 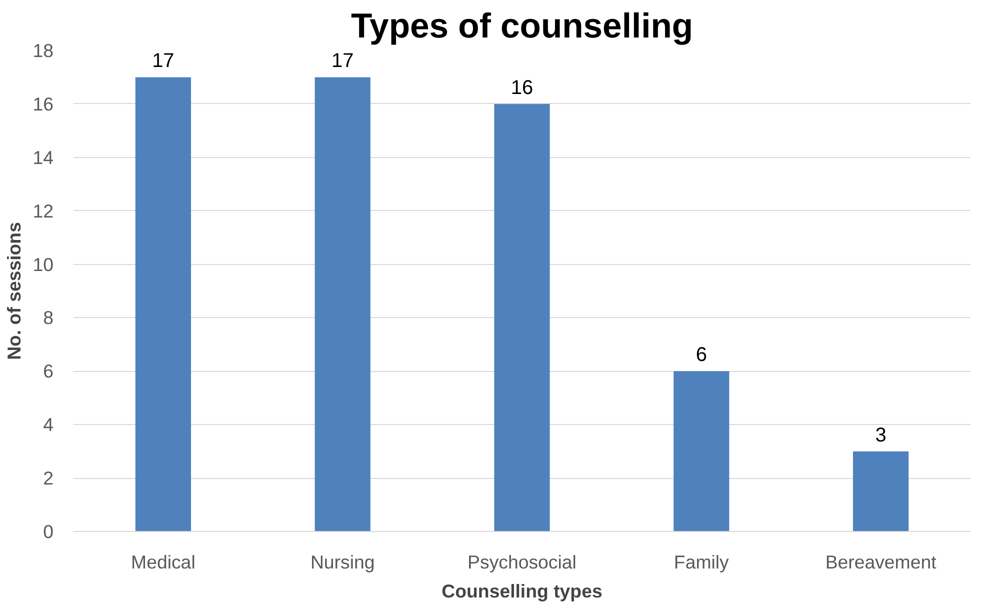 What do you see at coordinates (14, 291) in the screenshot?
I see `y-axis-title: No. of sessions` at bounding box center [14, 291].